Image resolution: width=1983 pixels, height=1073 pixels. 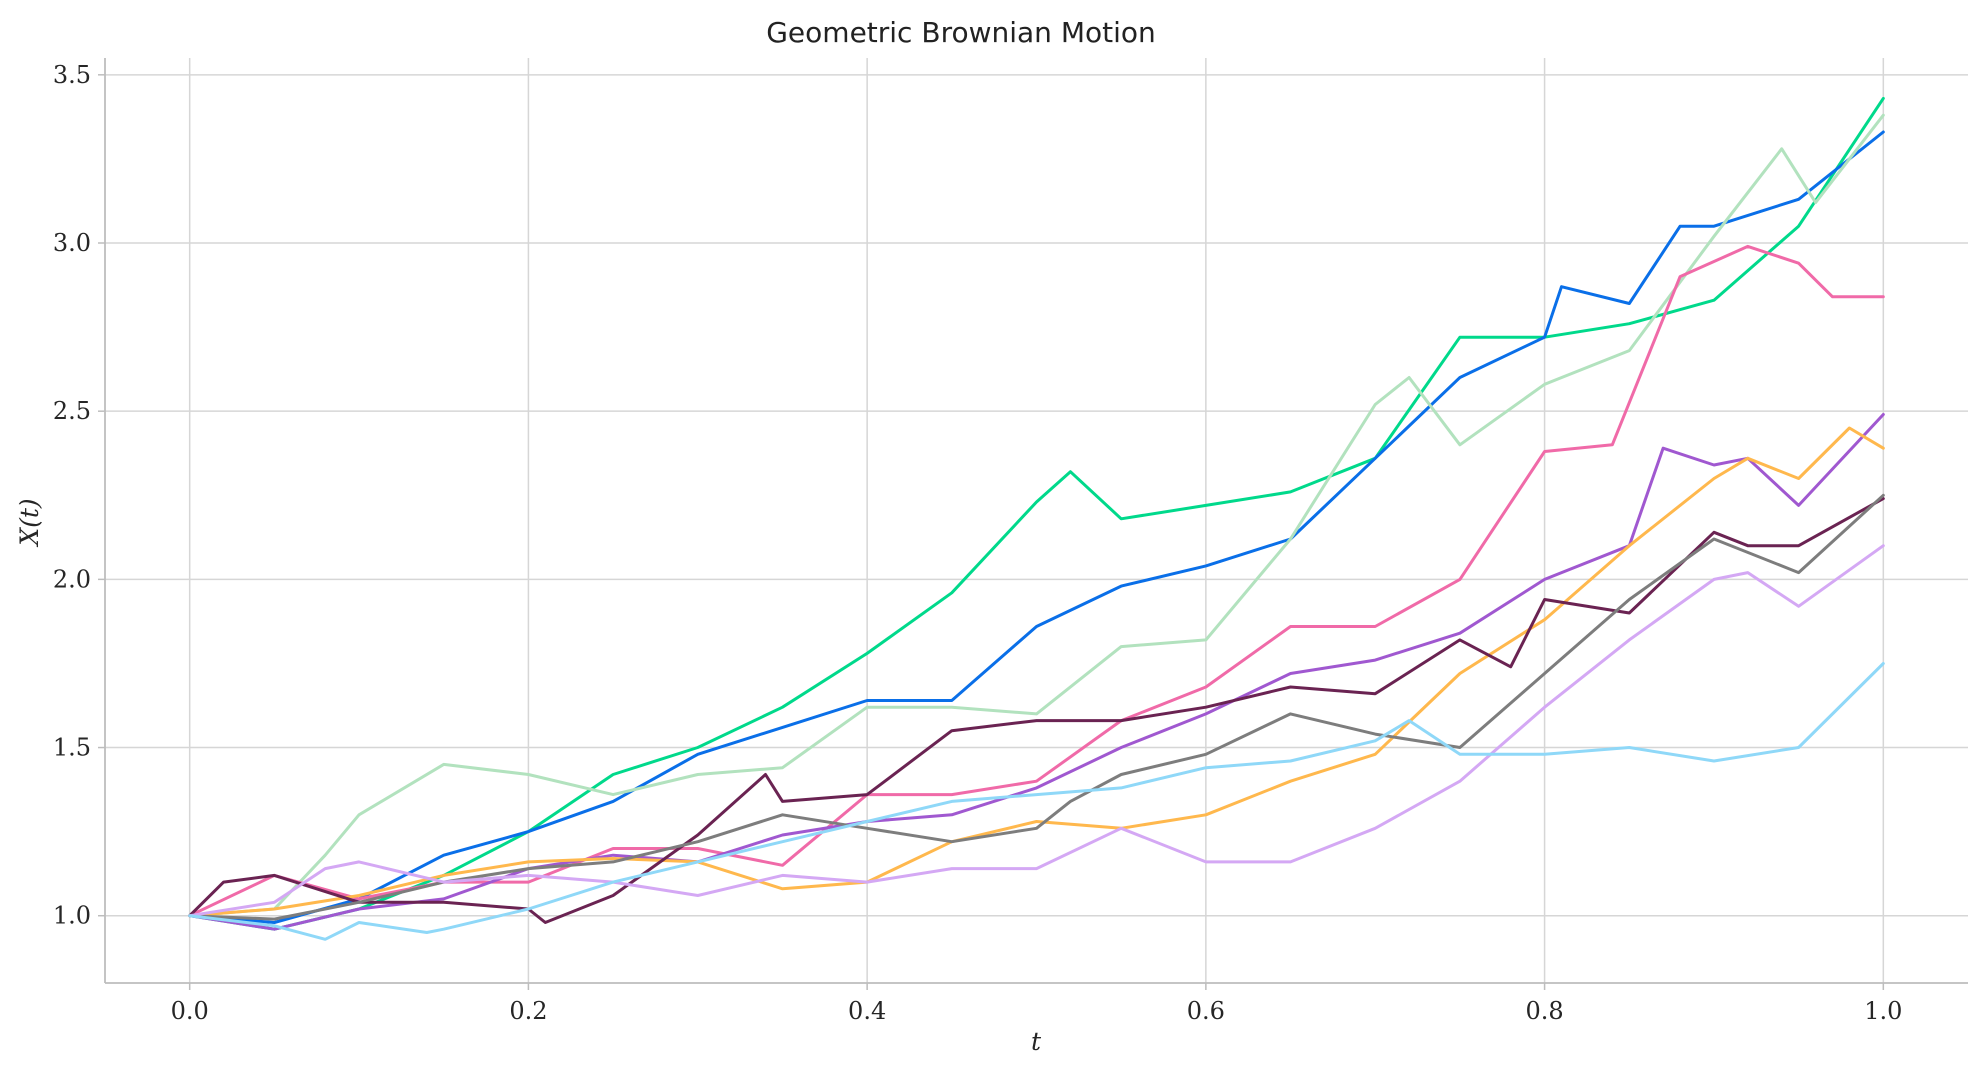 What do you see at coordinates (72, 75) in the screenshot?
I see `y-tick-label-5: 3.5` at bounding box center [72, 75].